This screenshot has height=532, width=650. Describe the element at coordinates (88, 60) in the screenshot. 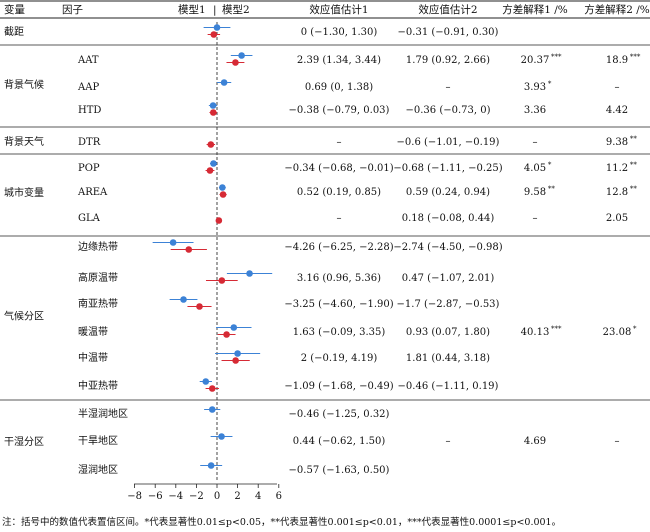

I see `factor-label: AAT` at that location.